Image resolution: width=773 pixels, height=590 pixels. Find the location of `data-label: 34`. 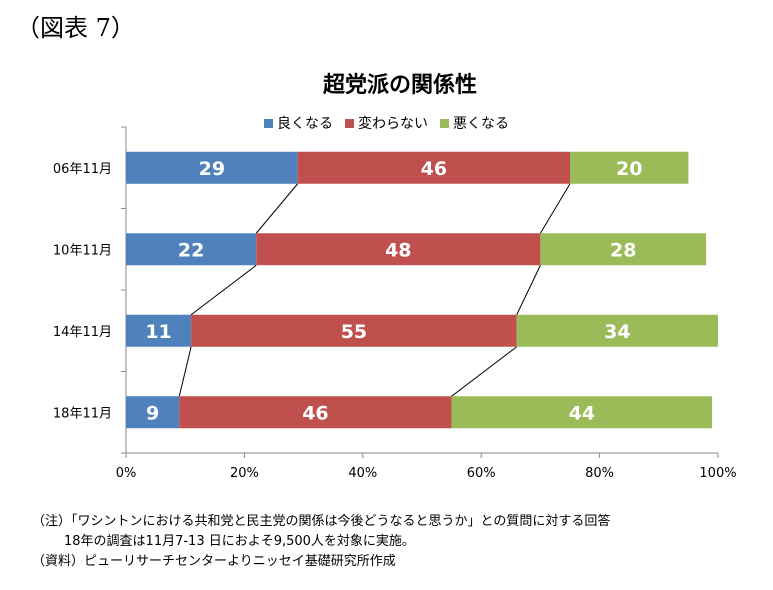

data-label: 34 is located at coordinates (617, 332).